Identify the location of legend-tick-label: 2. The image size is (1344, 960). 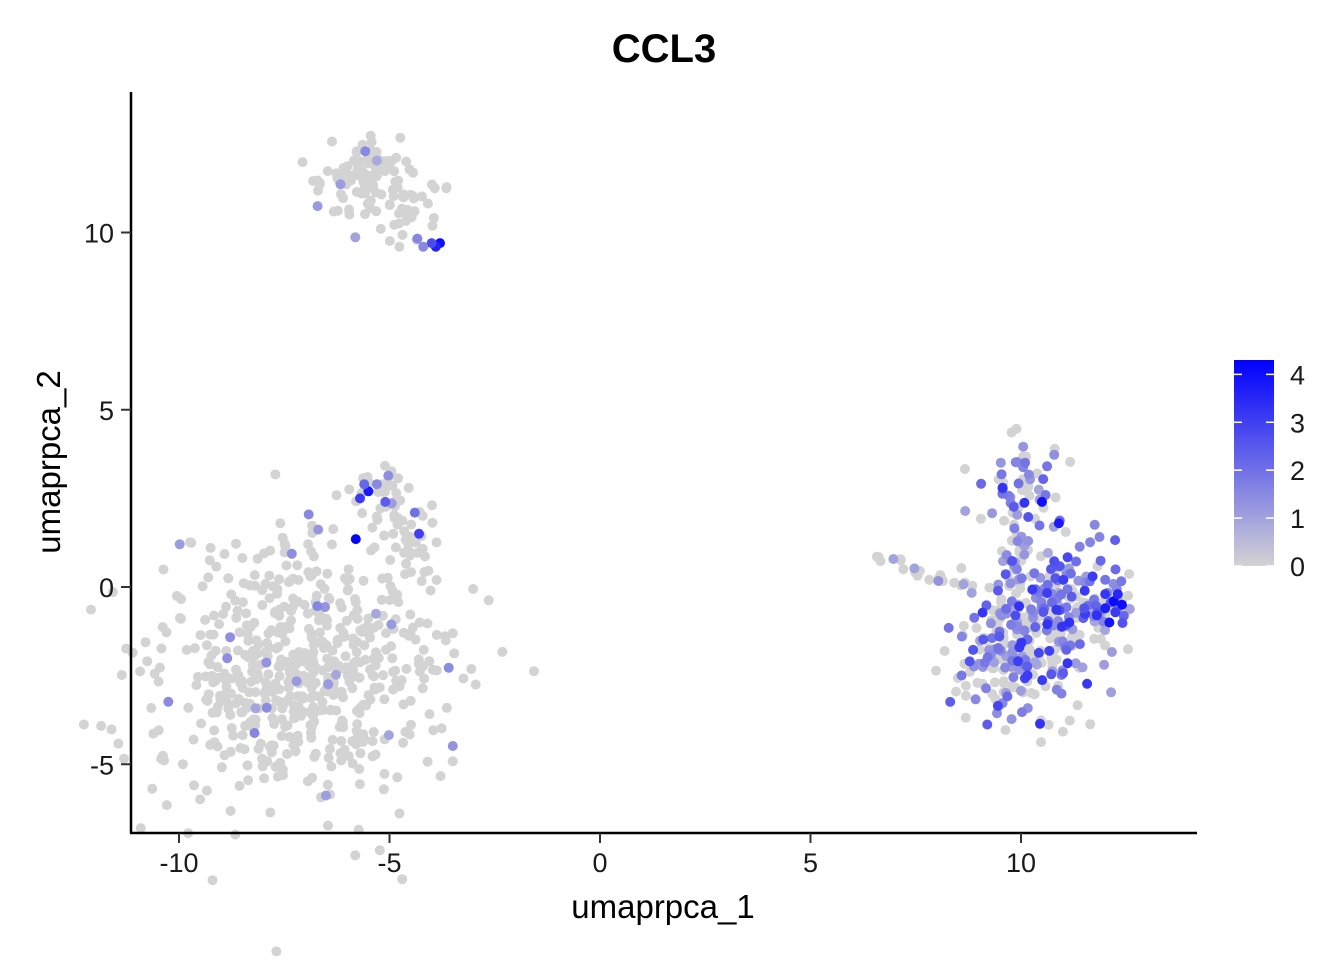
(1297, 471).